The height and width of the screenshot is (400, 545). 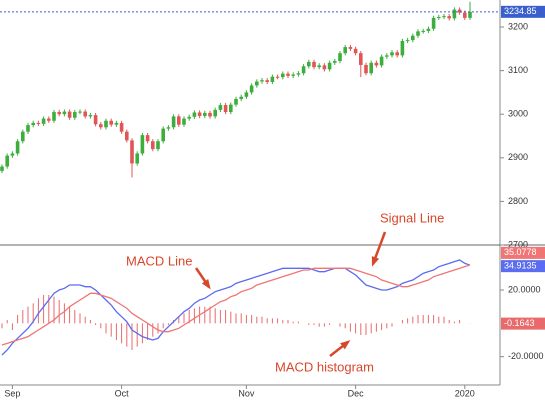 I want to click on signal-last-label-box, so click(x=523, y=252).